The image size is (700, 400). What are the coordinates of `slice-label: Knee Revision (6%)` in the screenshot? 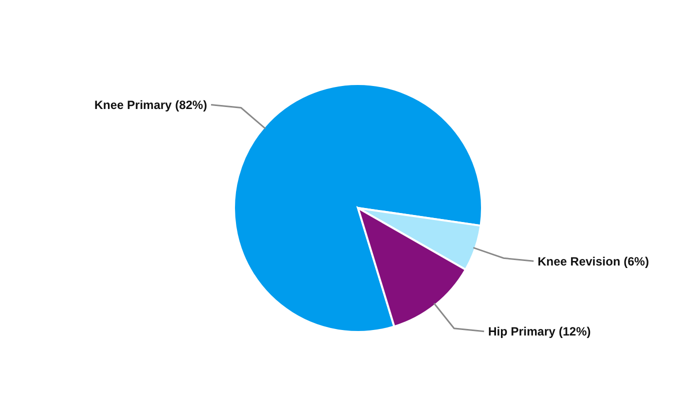 It's located at (593, 261).